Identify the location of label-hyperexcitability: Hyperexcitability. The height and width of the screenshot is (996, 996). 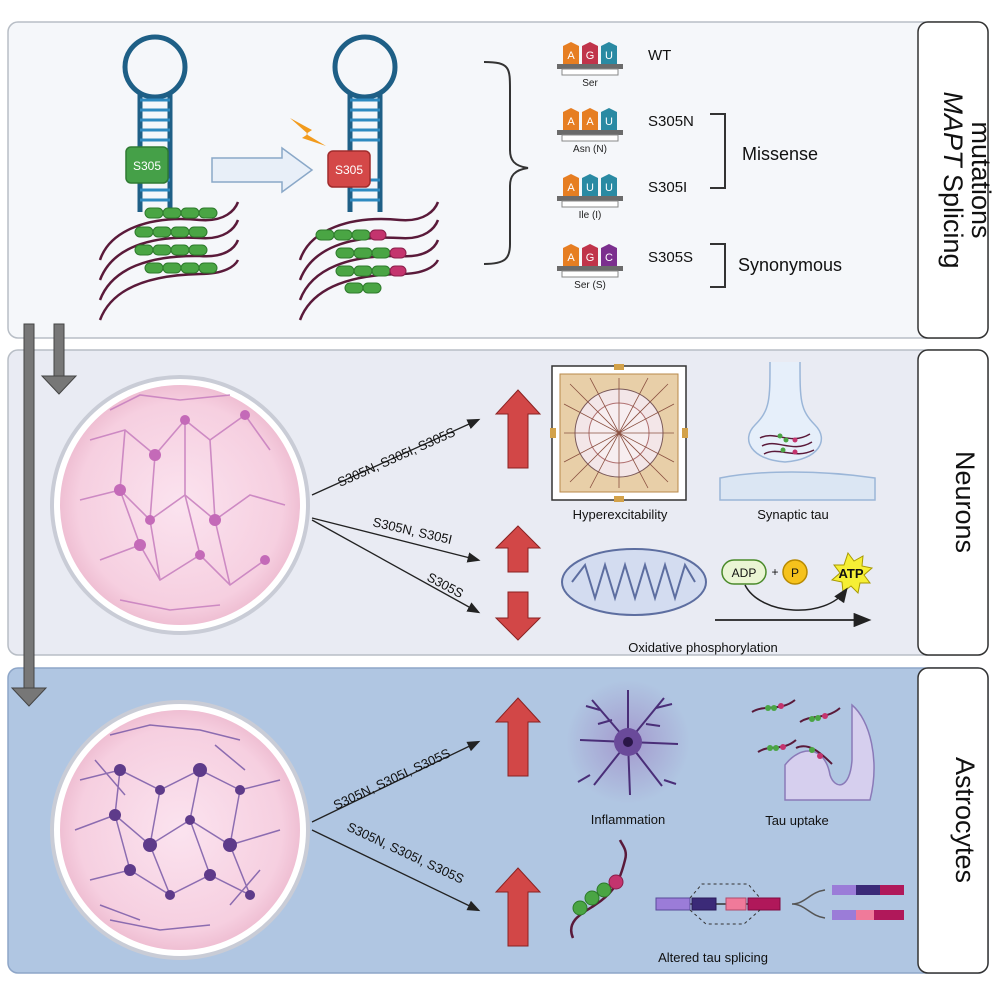
(620, 514).